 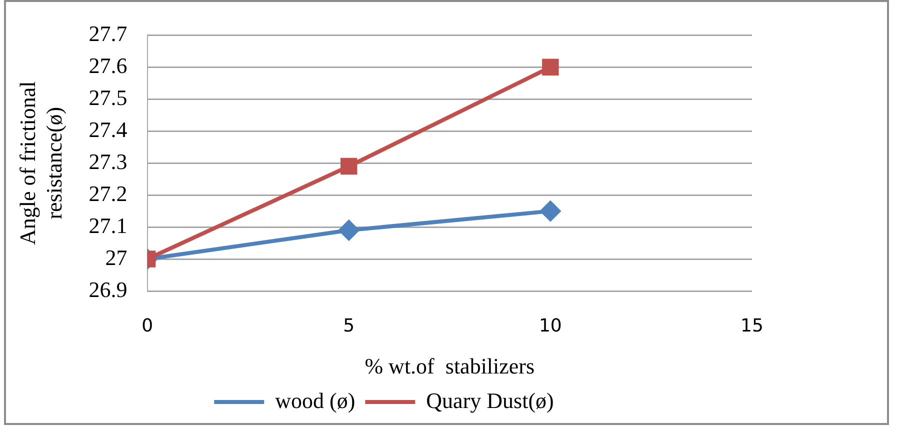 What do you see at coordinates (490, 400) in the screenshot?
I see `legend-label: Quary Dust(ø)` at bounding box center [490, 400].